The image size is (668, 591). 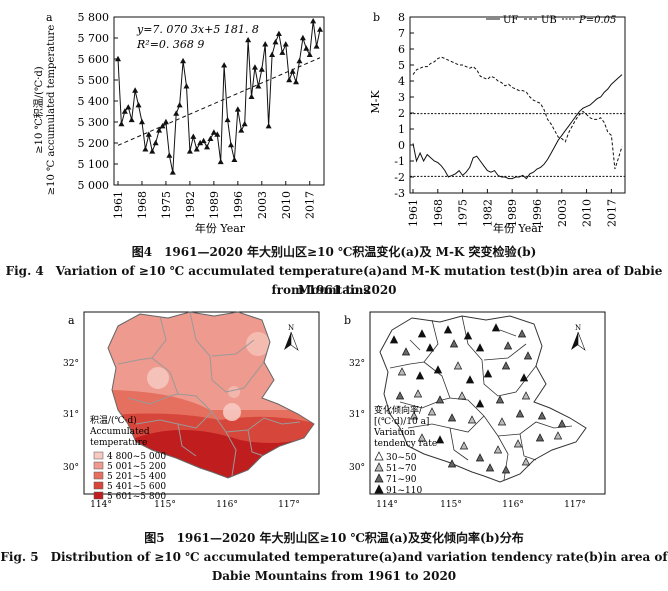 I want to click on fig4b-ylabel: M-K, so click(x=375, y=102).